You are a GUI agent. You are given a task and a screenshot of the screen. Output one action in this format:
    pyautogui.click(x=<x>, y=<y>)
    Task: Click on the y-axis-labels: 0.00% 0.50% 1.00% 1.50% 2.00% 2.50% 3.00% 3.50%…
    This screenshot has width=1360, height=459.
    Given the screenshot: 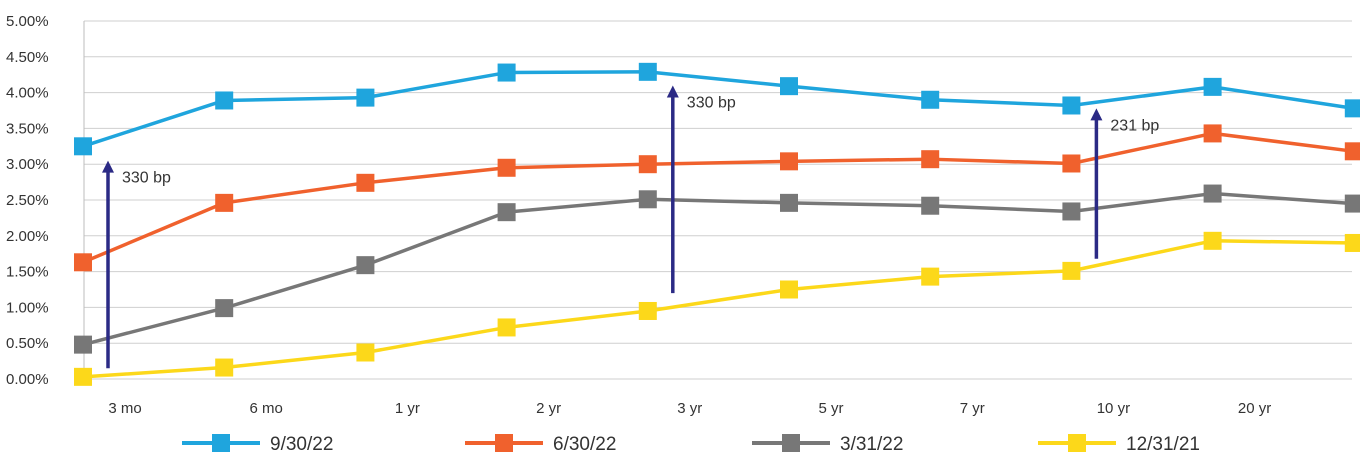 What is the action you would take?
    pyautogui.click(x=27, y=200)
    